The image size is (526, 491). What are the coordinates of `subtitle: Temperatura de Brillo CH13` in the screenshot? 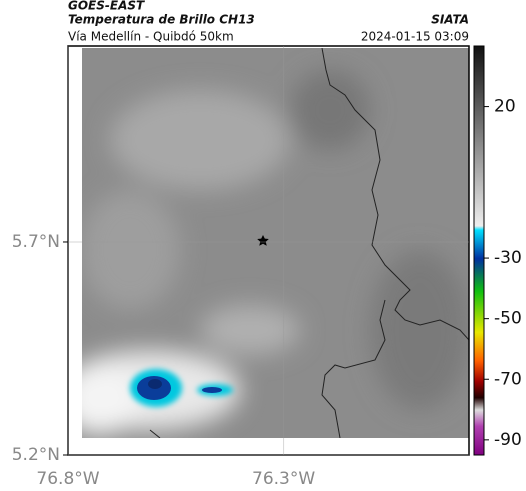 It's located at (161, 20).